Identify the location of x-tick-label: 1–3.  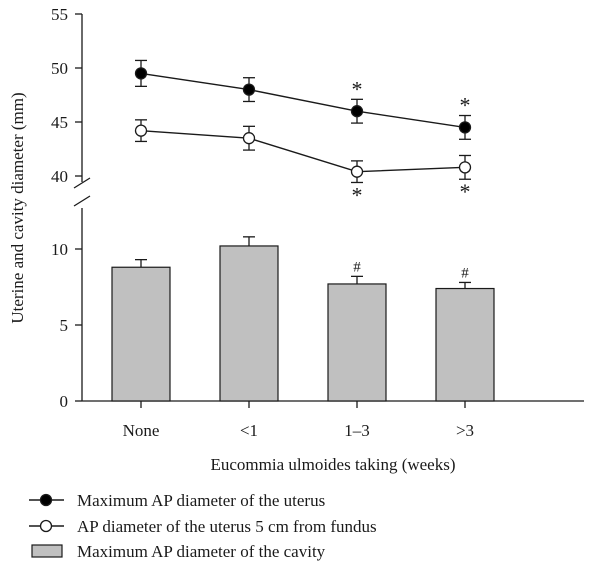
(357, 430).